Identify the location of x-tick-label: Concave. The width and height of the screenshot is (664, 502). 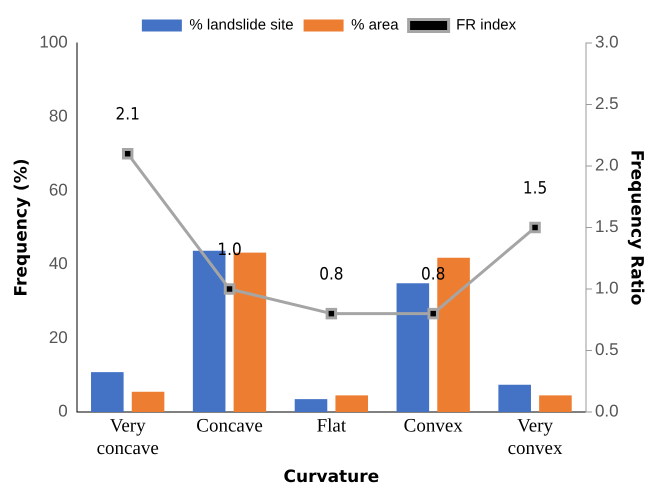
(229, 425).